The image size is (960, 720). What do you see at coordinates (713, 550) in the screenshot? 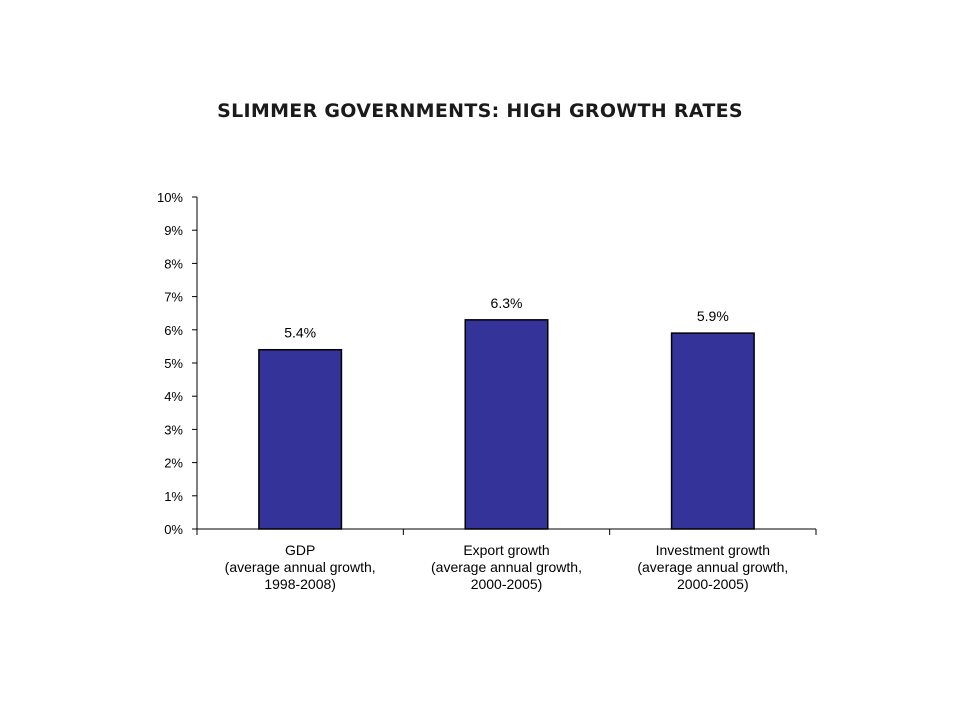
I see `x-category-label: Investment growth` at bounding box center [713, 550].